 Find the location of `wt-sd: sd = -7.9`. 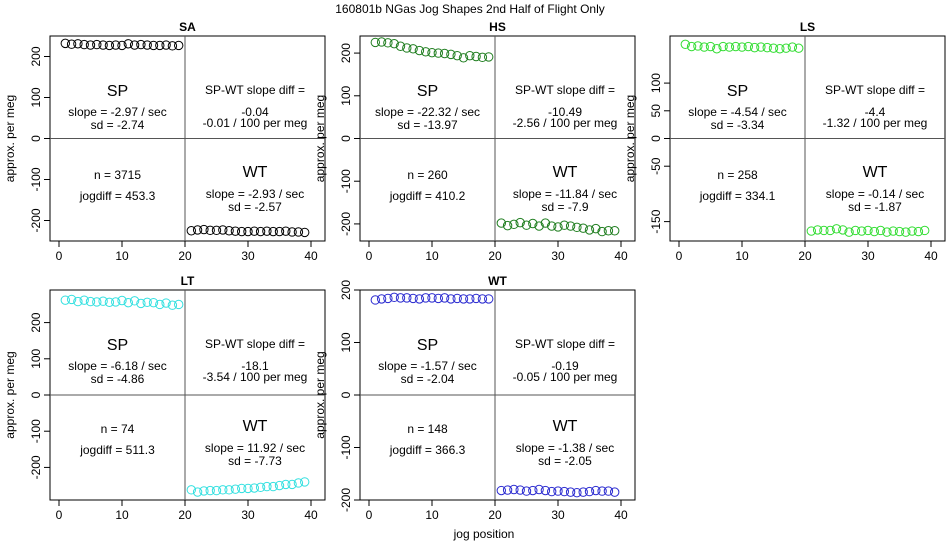

wt-sd: sd = -7.9 is located at coordinates (564, 207).